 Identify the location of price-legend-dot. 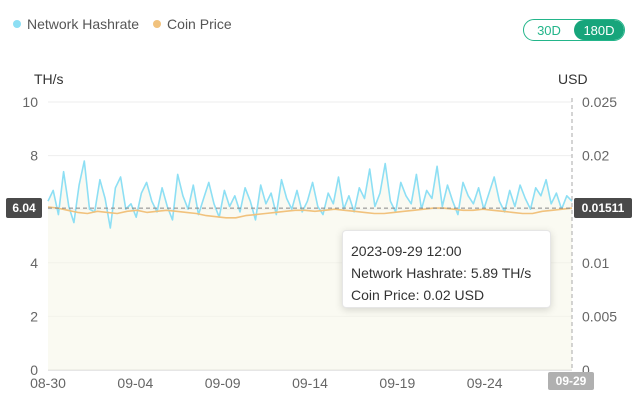
(157, 24).